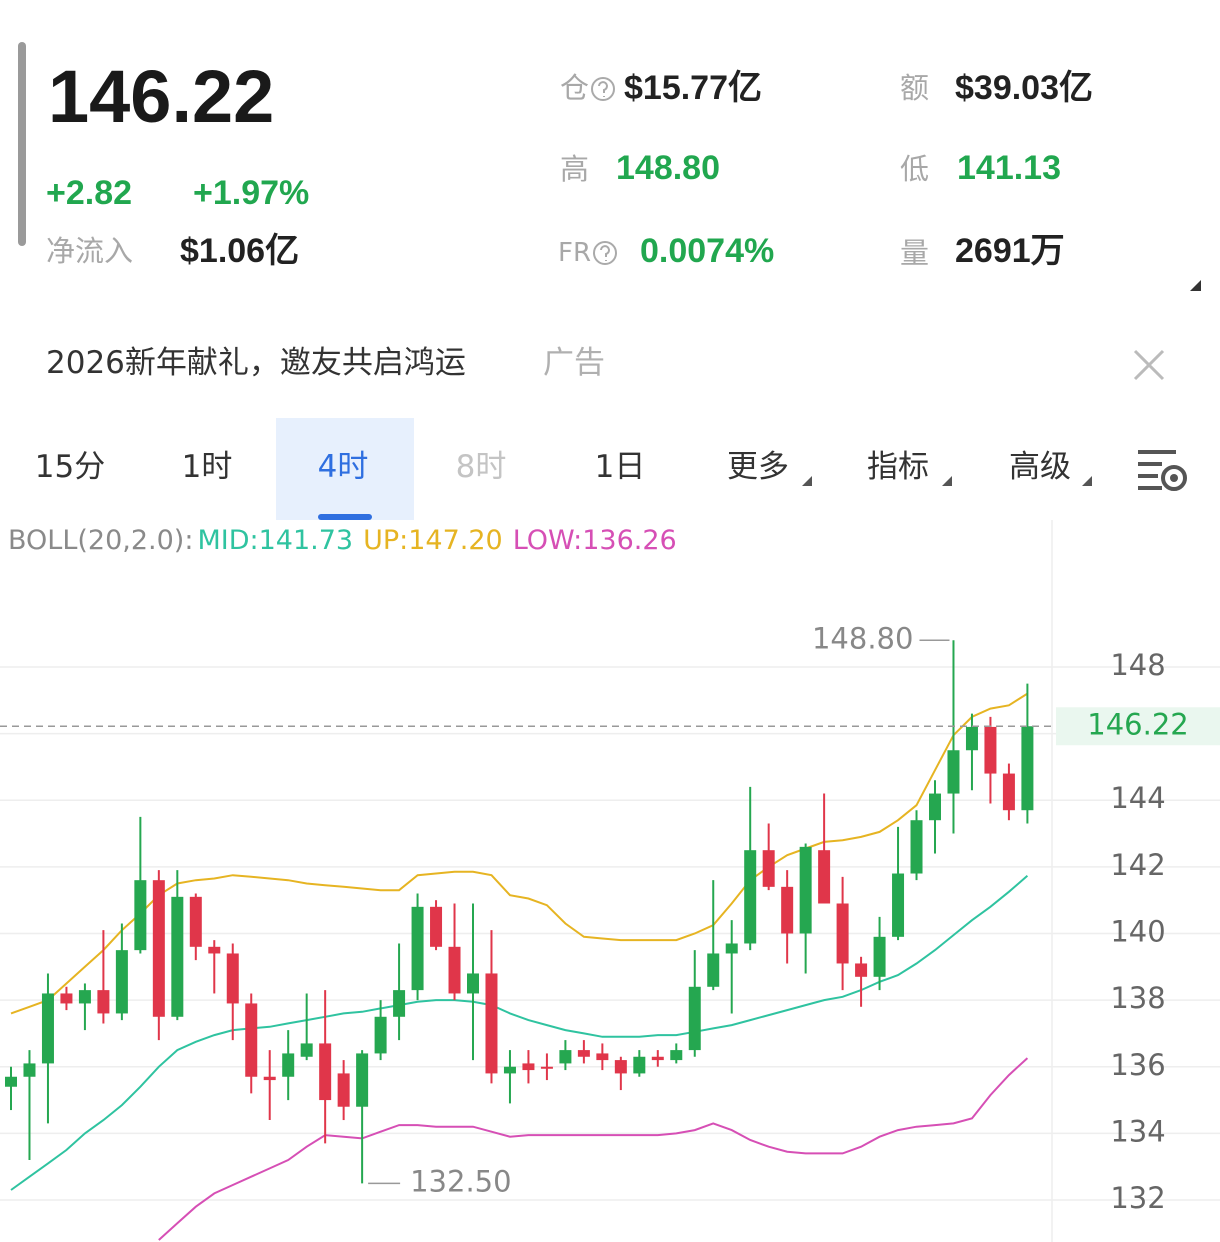 Image resolution: width=1220 pixels, height=1242 pixels. I want to click on change: +2.82, so click(89, 193).